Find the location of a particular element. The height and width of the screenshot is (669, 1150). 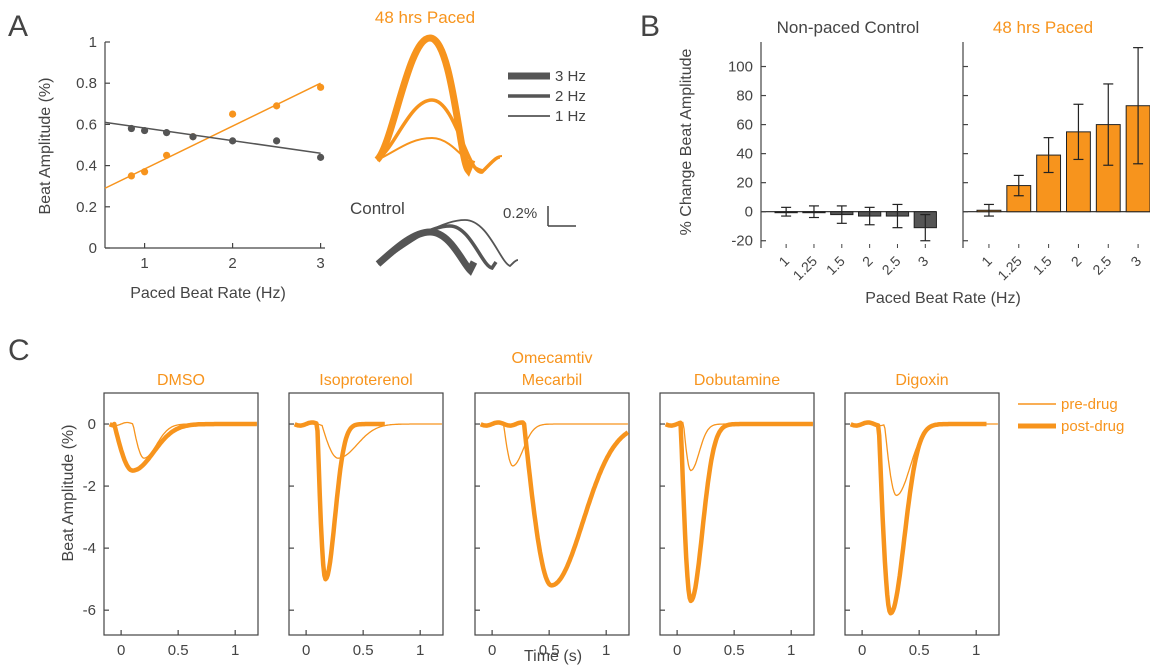

fit-line-paced is located at coordinates (212, 135).